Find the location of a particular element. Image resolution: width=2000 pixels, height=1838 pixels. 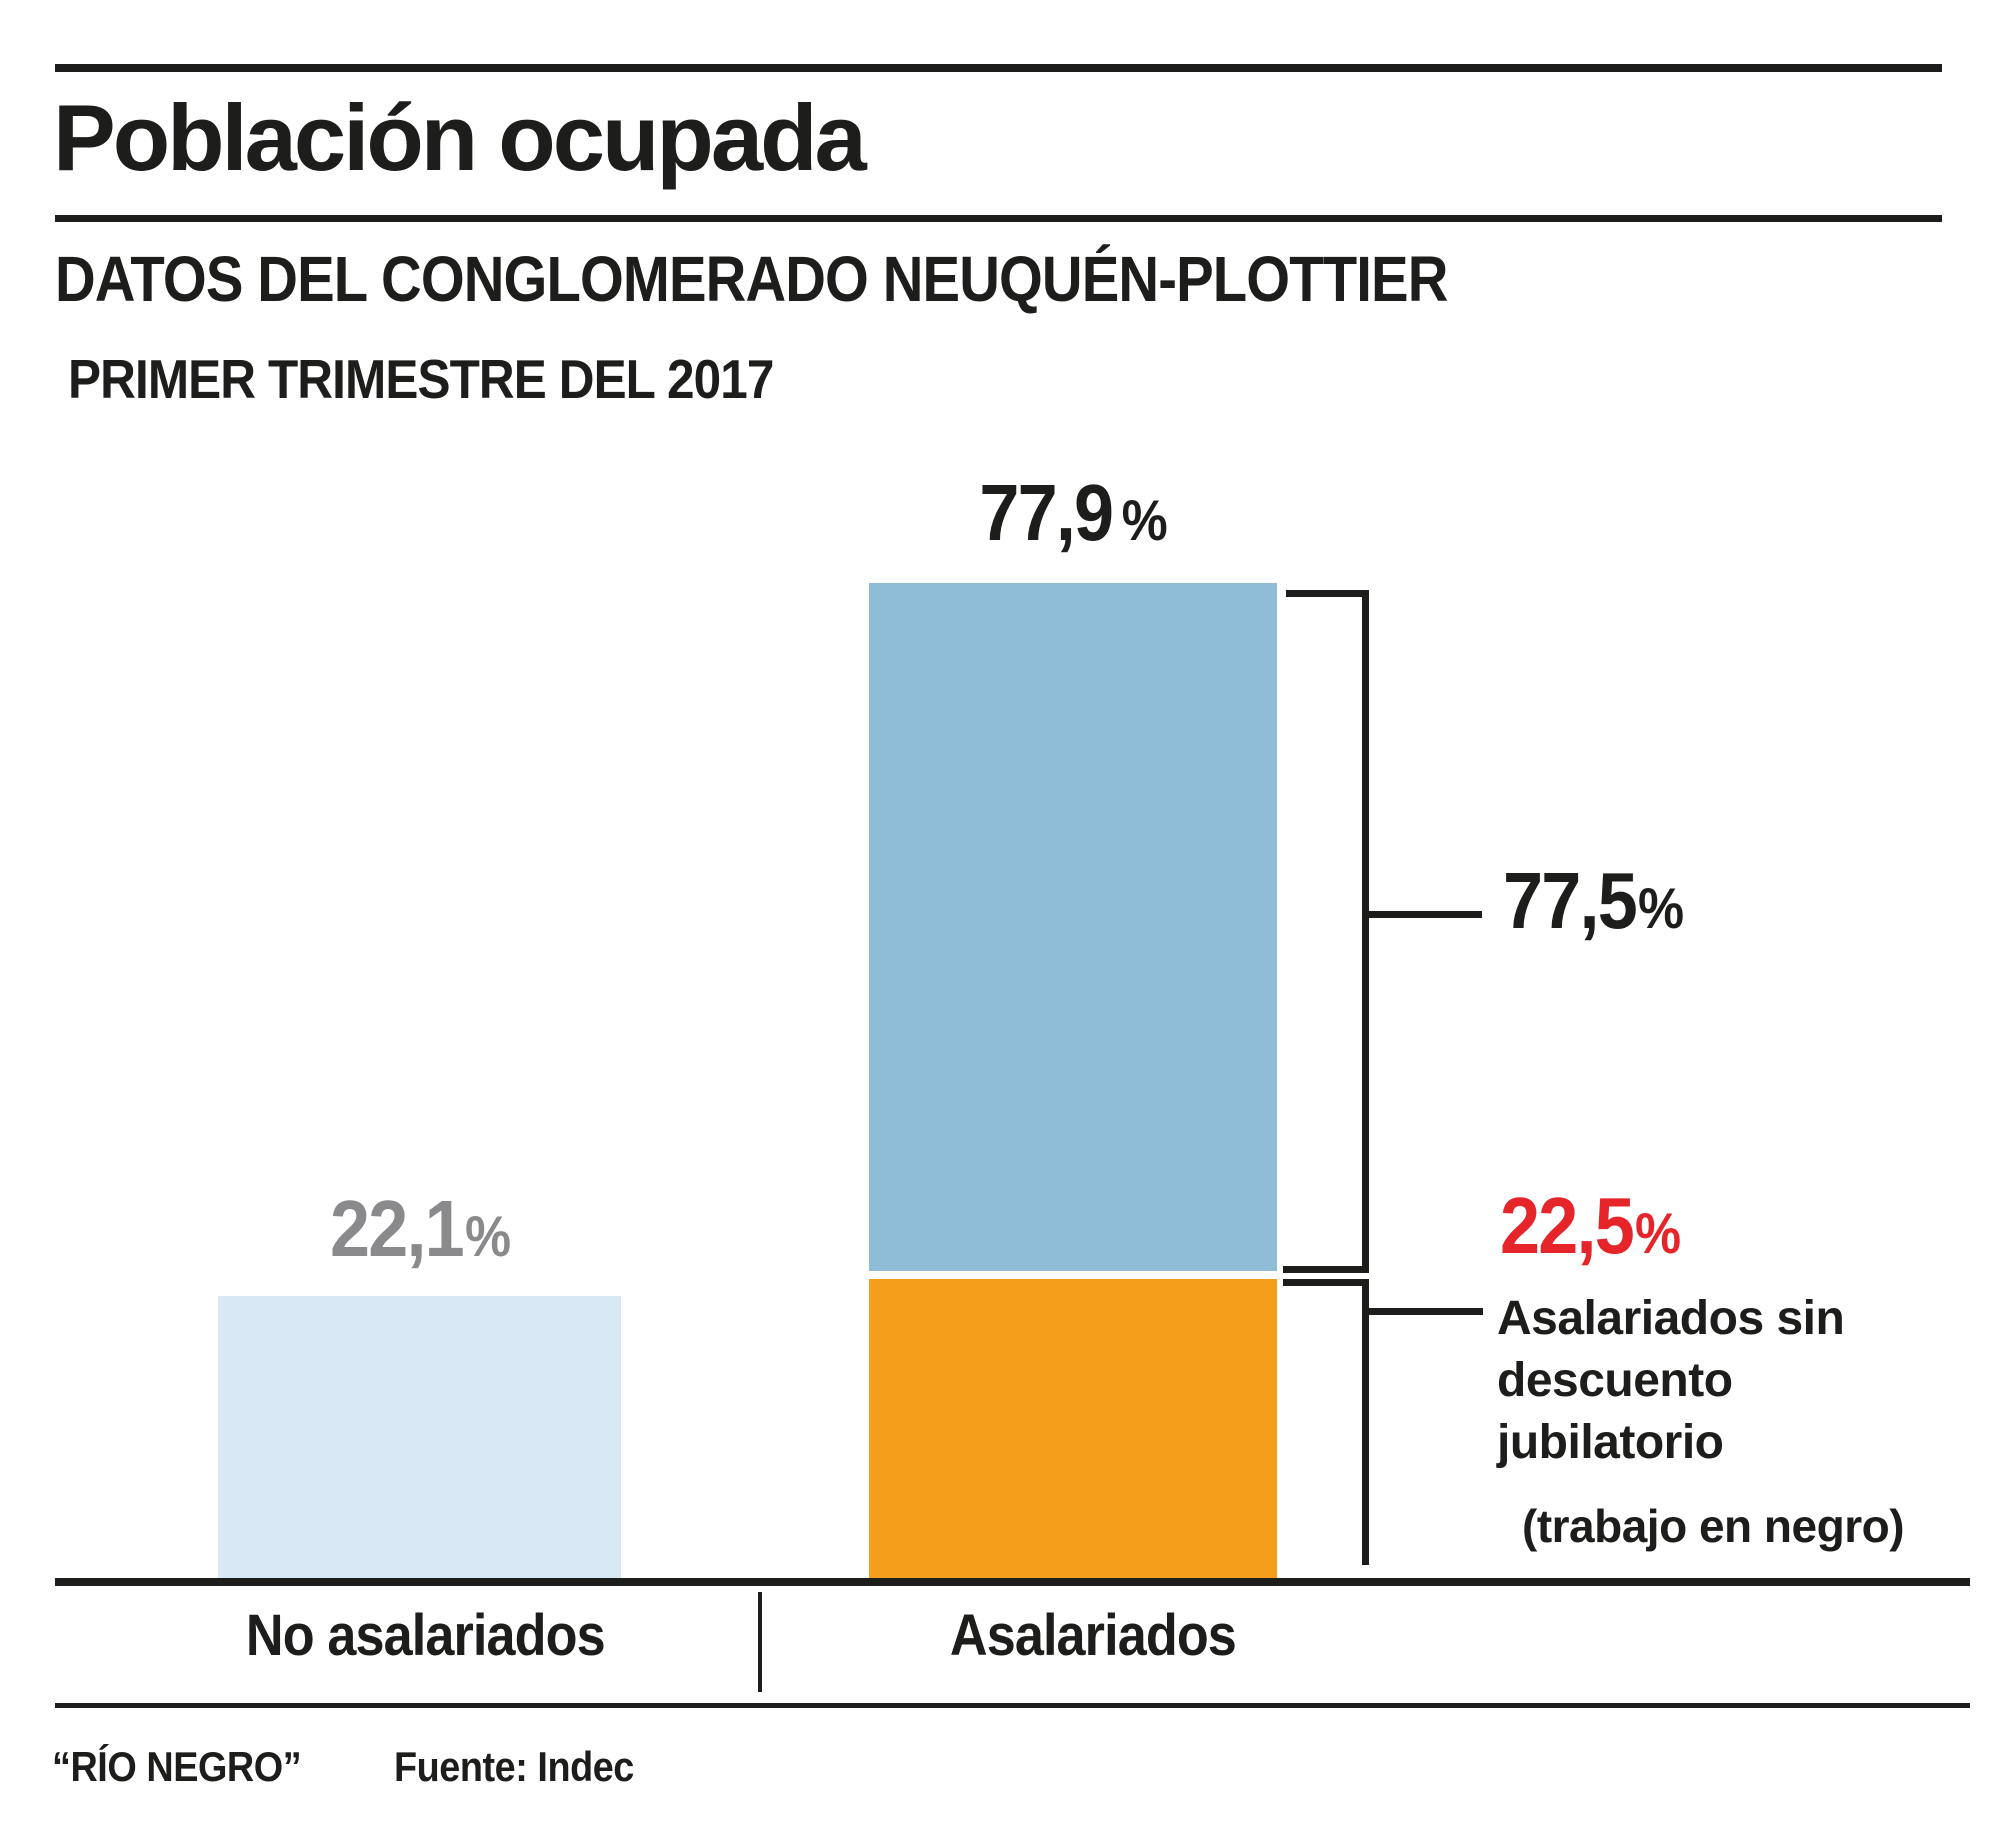

bracket-formal-tick is located at coordinates (1425, 914).